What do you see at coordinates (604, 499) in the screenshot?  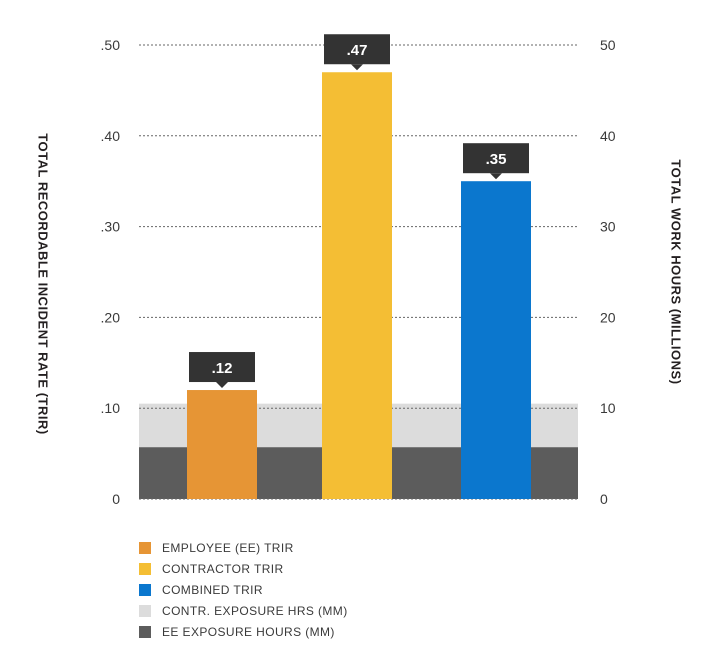 I see `y-tick-label-right: 0` at bounding box center [604, 499].